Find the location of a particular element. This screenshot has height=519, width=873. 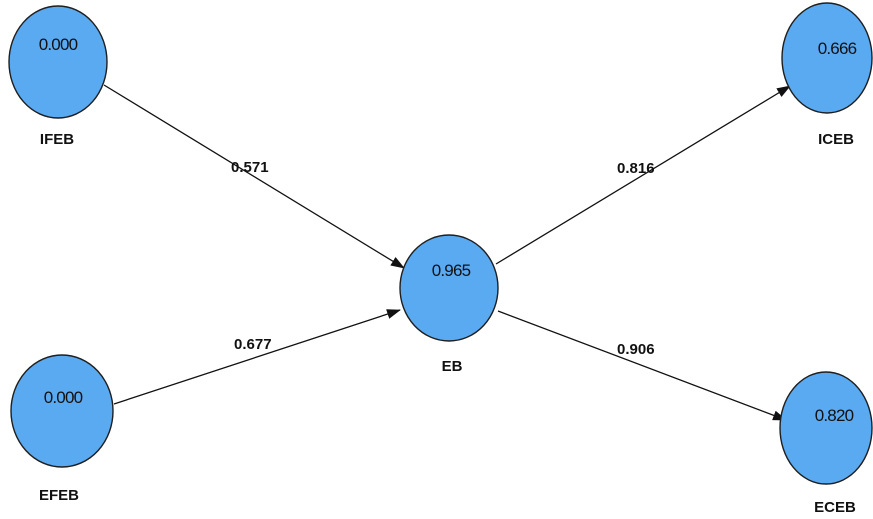

node-ifeb-label: IFEB is located at coordinates (57, 139).